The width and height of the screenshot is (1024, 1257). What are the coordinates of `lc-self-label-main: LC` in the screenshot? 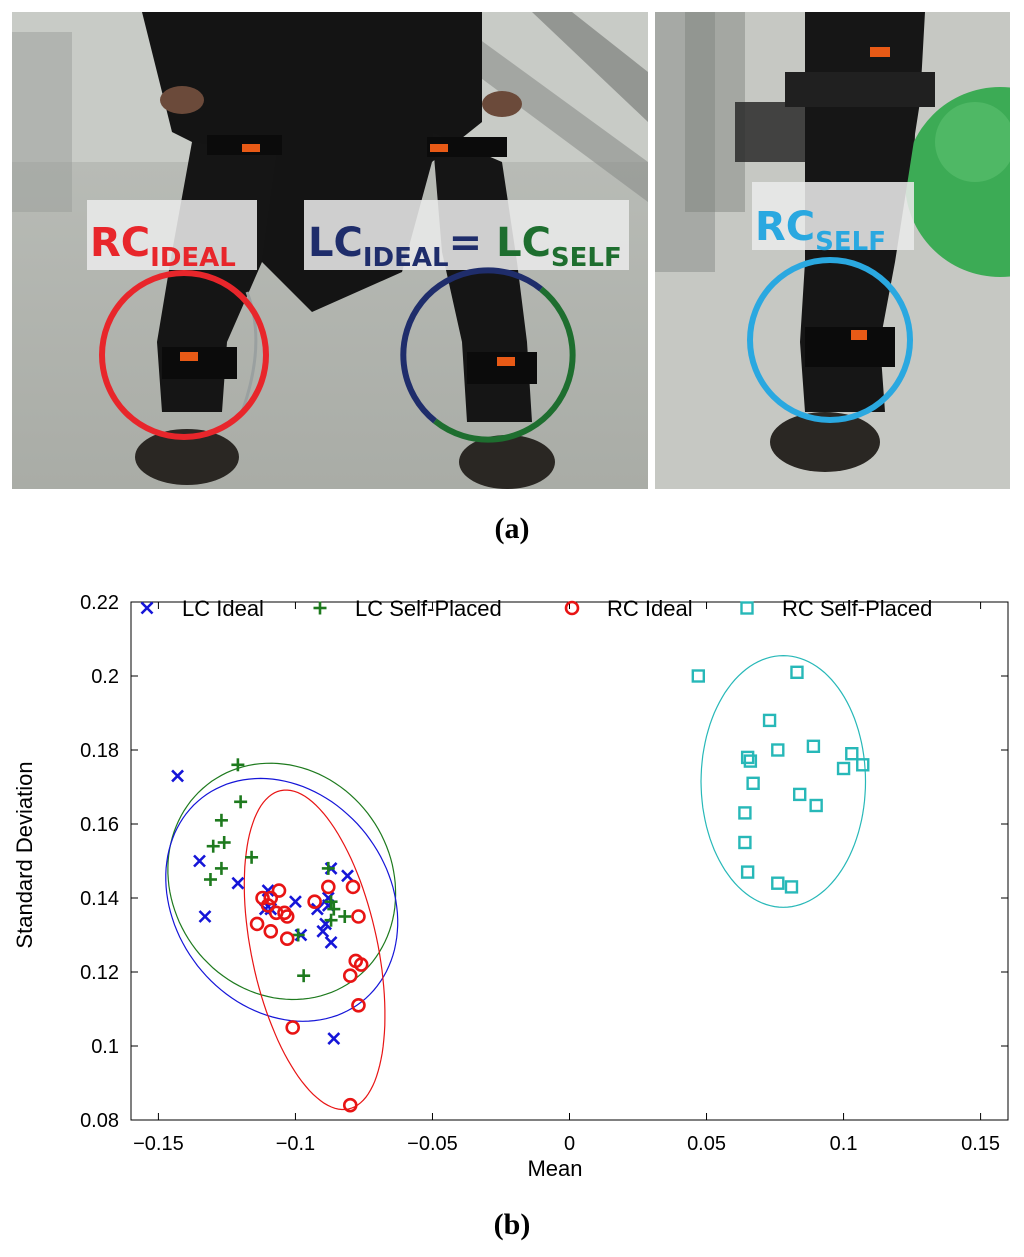 It's located at (523, 243).